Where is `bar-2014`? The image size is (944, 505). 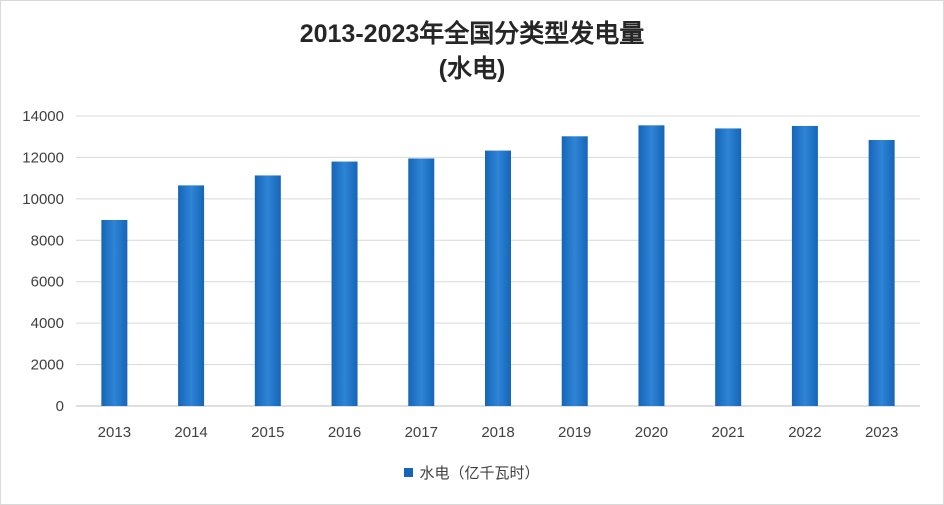
bar-2014 is located at coordinates (191, 295).